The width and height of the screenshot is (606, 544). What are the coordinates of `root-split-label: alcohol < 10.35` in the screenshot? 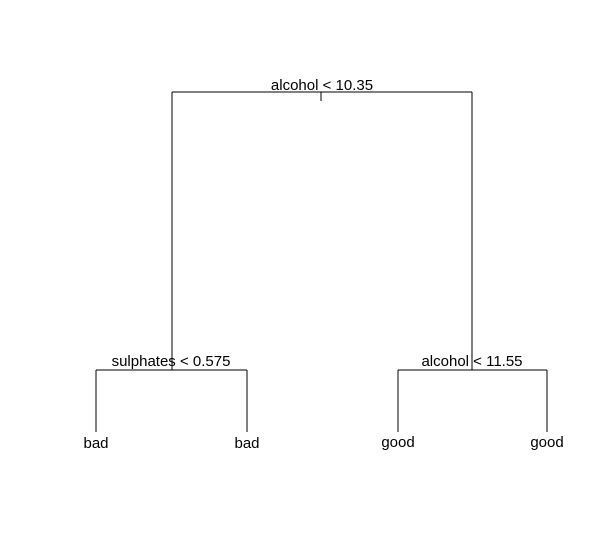 It's located at (322, 85).